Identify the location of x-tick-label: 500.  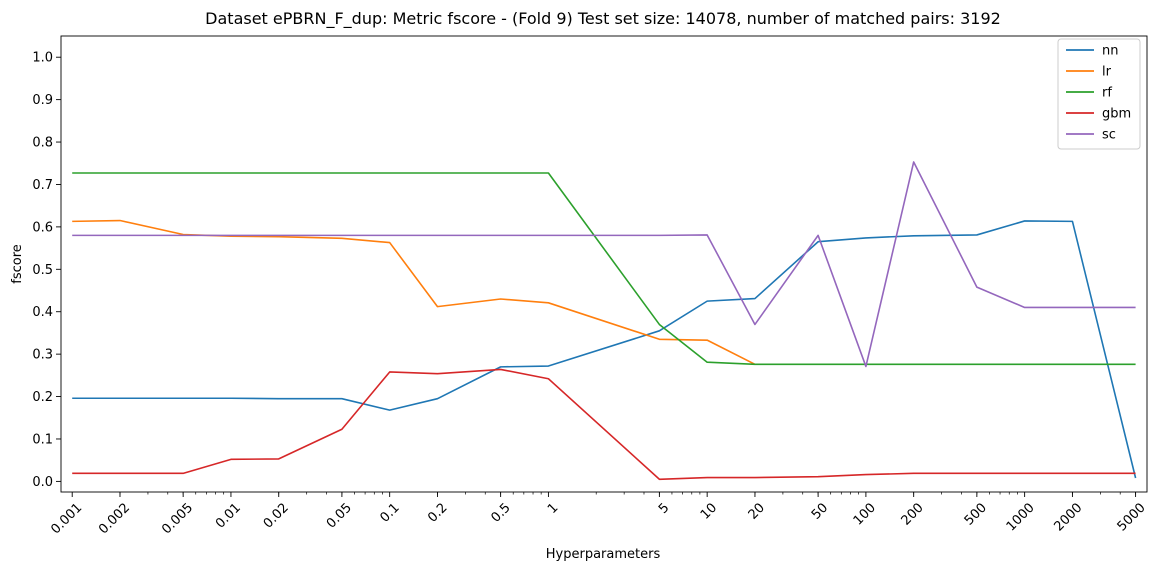
(976, 514).